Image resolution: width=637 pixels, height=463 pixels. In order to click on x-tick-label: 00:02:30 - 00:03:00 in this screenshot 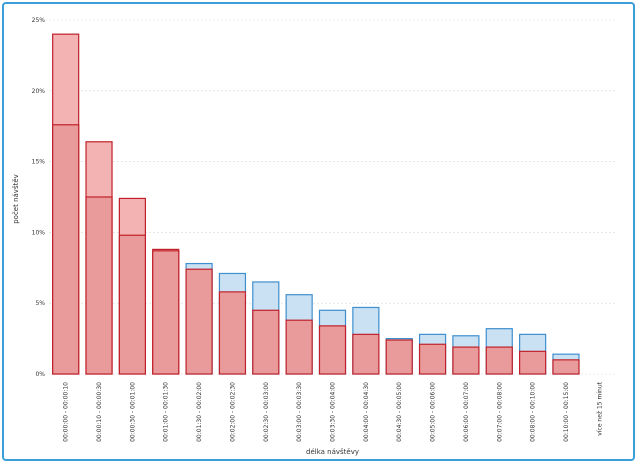, I will do `click(266, 412)`.